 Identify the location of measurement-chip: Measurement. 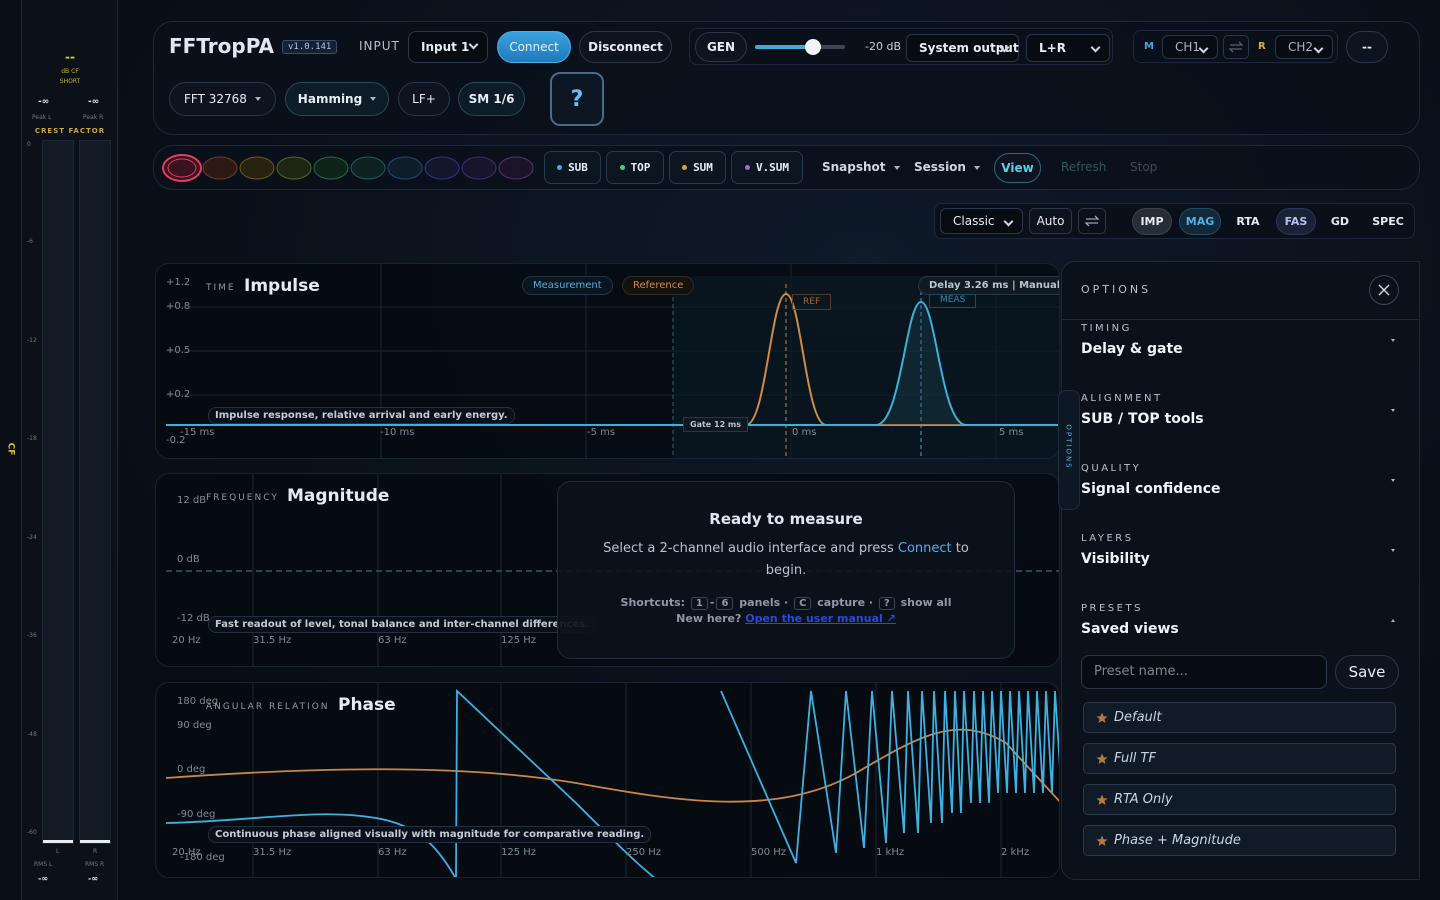
(567, 285).